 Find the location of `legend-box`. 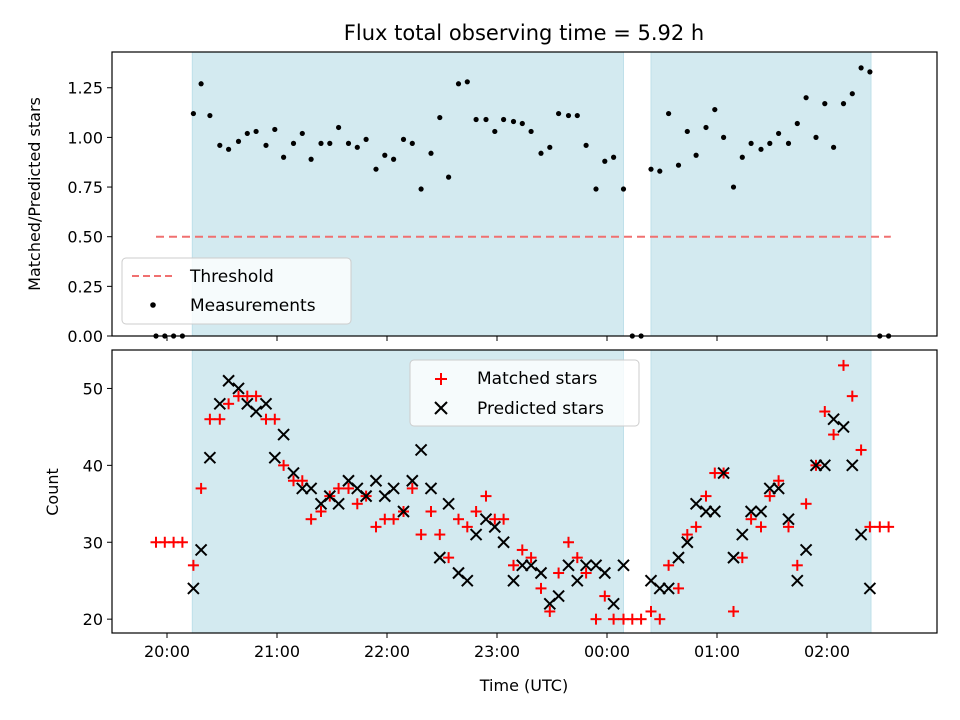

legend-box is located at coordinates (236, 291).